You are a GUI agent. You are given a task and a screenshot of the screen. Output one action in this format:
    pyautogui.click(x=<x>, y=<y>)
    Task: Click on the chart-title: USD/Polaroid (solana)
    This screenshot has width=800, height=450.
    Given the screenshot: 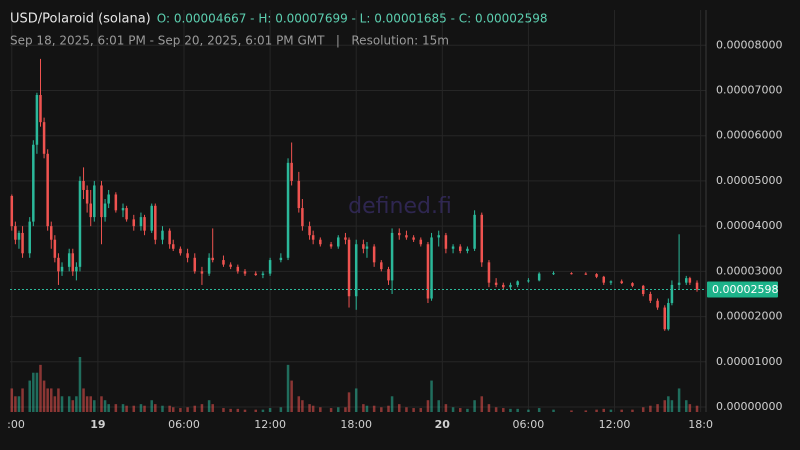 What is the action you would take?
    pyautogui.click(x=80, y=19)
    